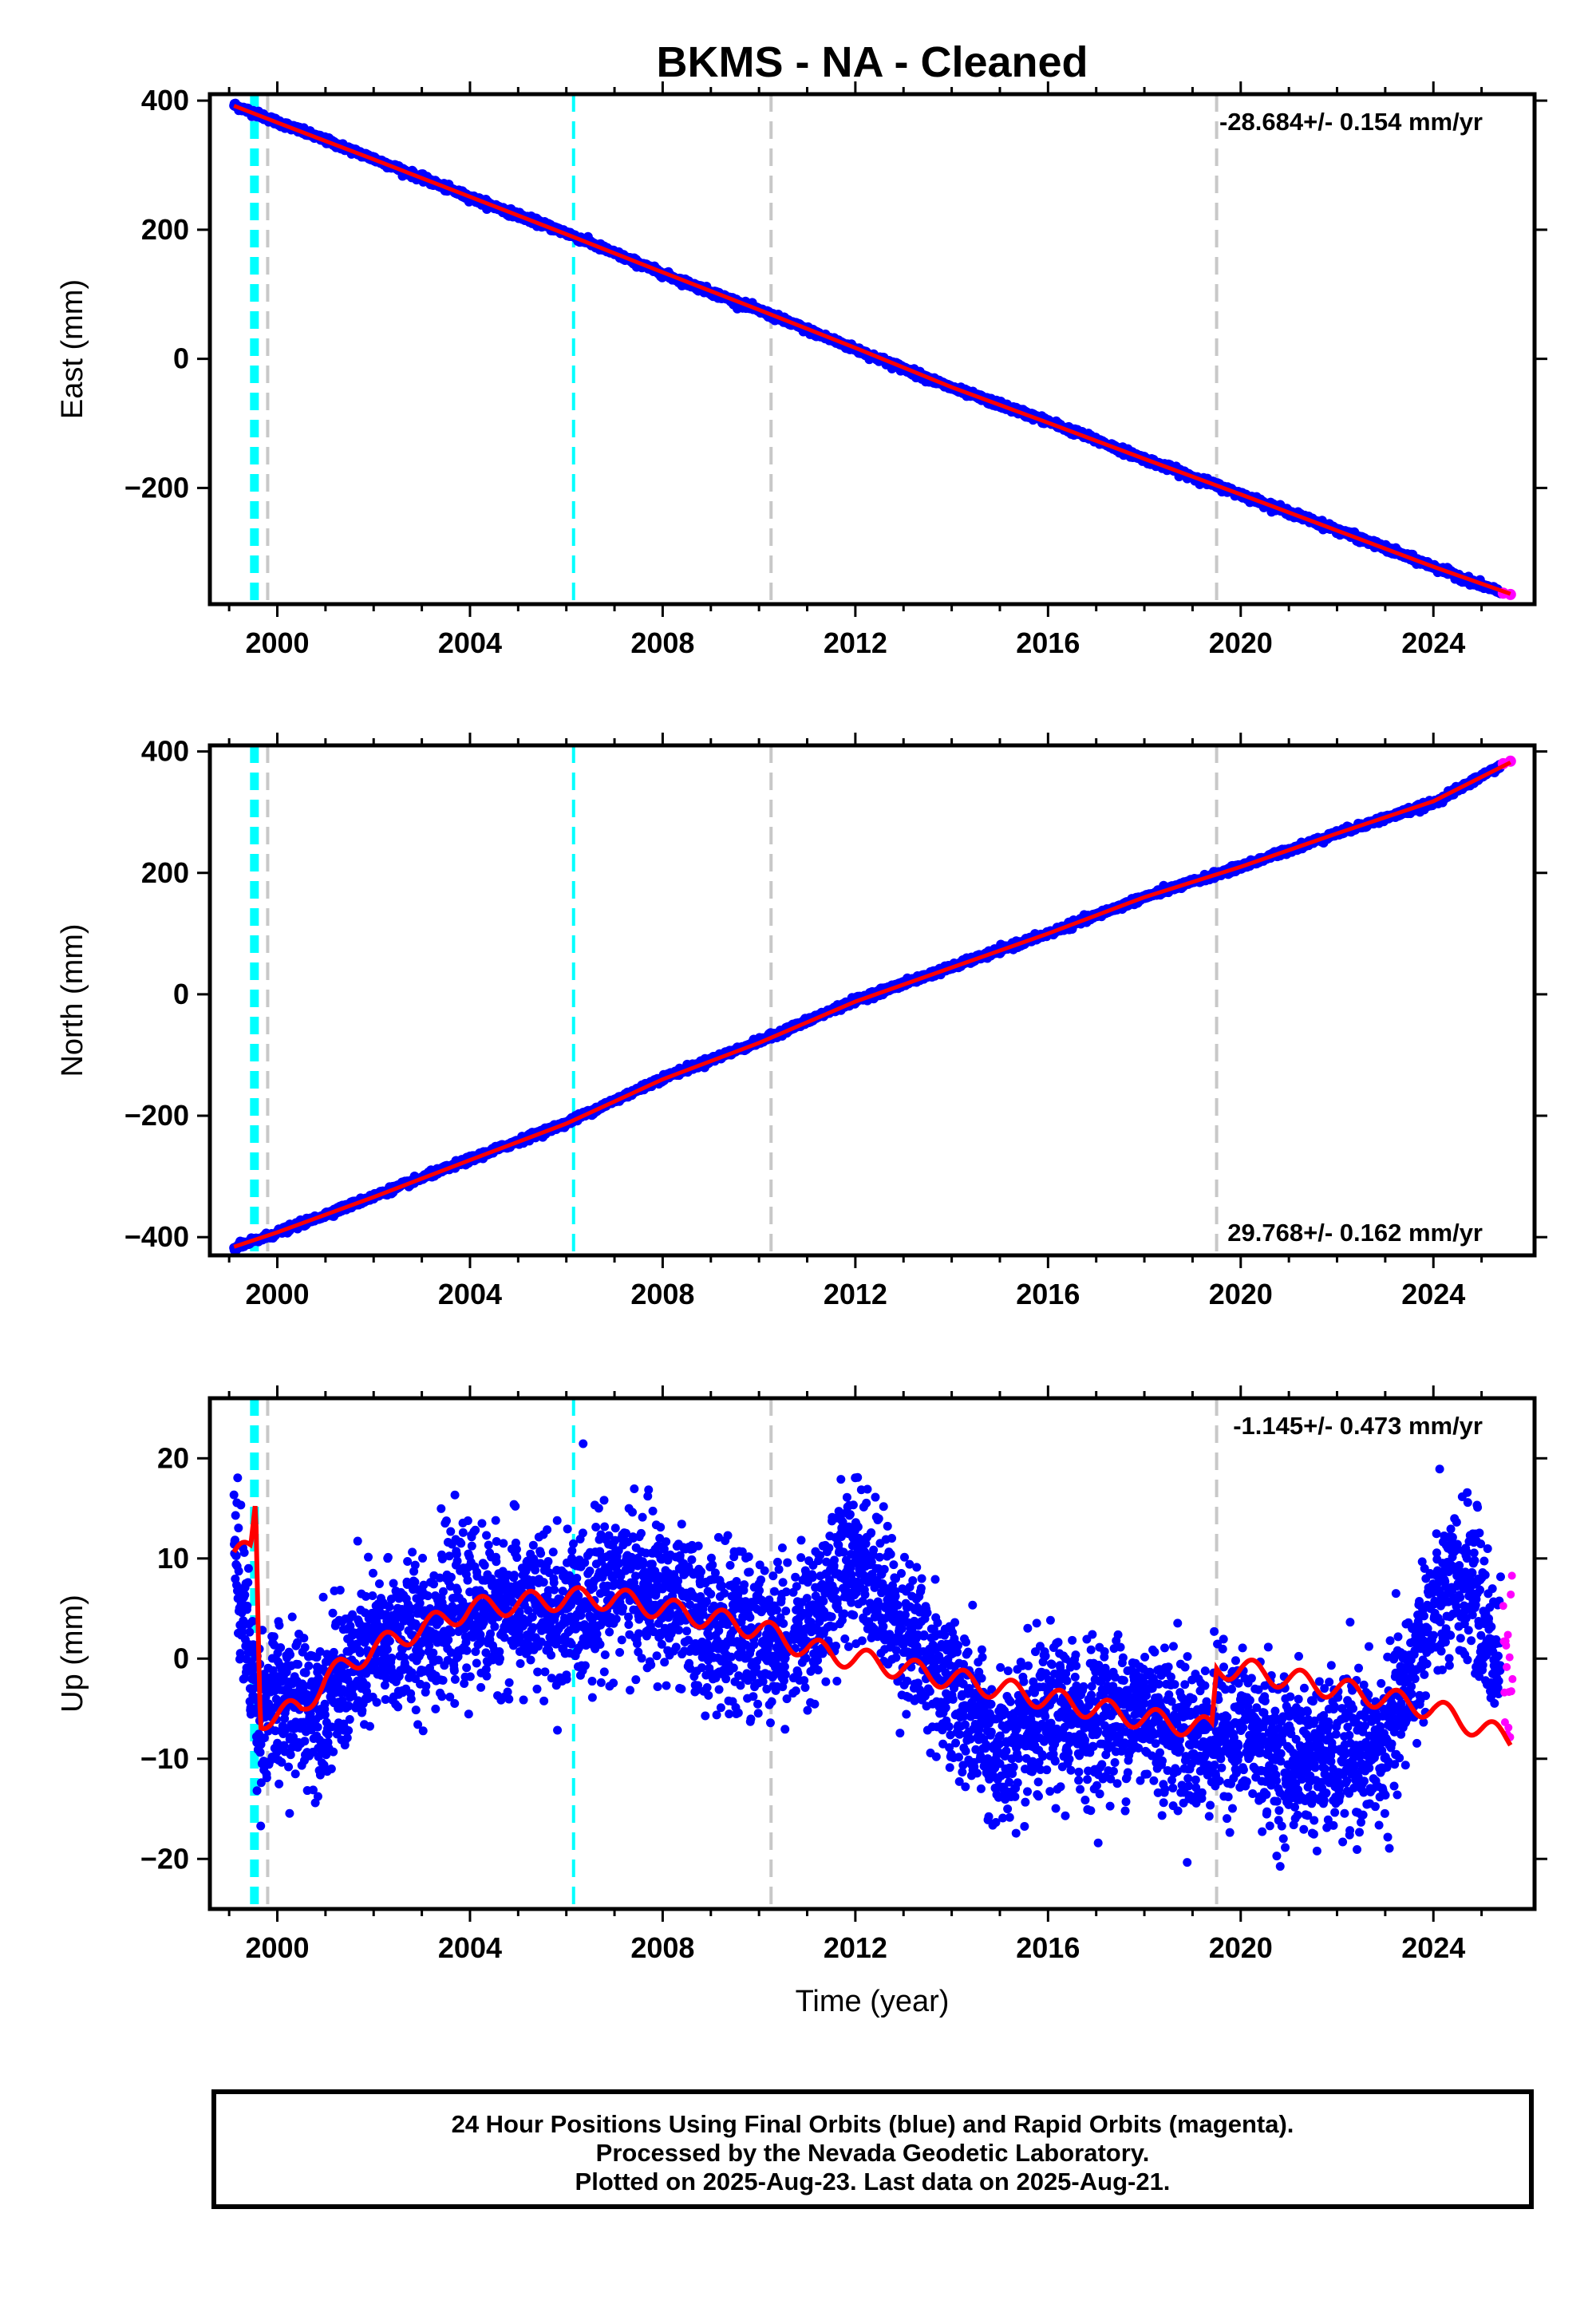 This screenshot has width=1596, height=2316. What do you see at coordinates (1433, 642) in the screenshot?
I see `x-tick-label: 2024` at bounding box center [1433, 642].